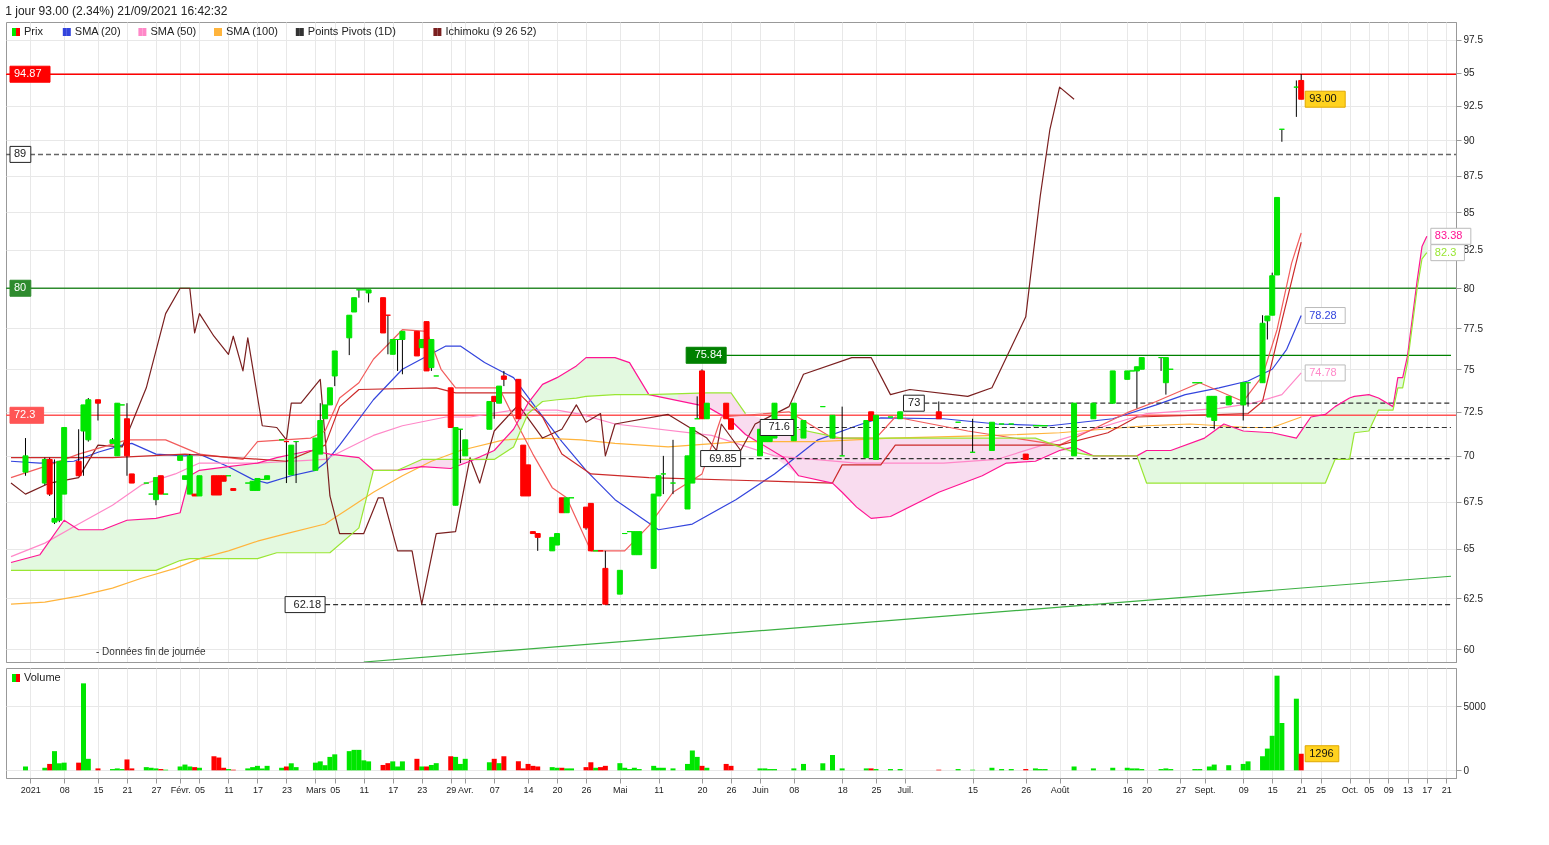 The height and width of the screenshot is (845, 1549). Describe the element at coordinates (494, 789) in the screenshot. I see `x-tick-label: 07` at that location.